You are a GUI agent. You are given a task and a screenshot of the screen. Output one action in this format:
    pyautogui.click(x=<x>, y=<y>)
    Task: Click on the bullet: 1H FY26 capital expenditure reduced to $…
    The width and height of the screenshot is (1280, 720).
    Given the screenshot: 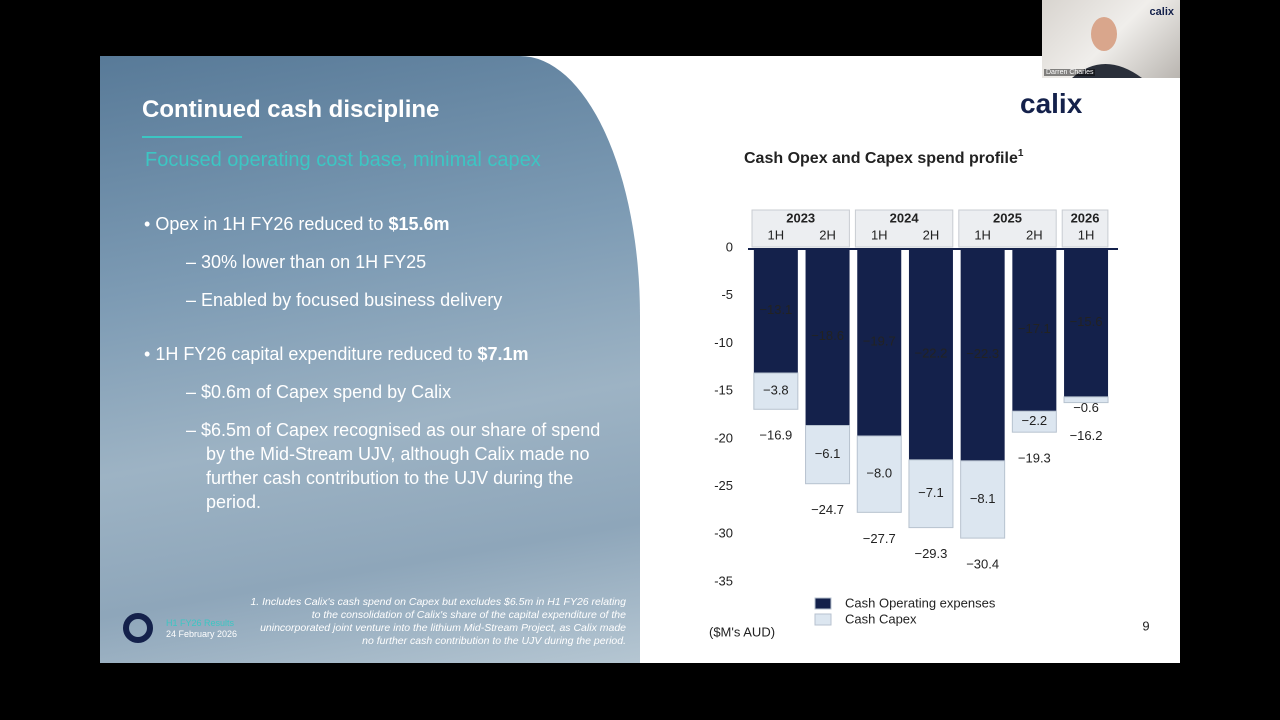 What is the action you would take?
    pyautogui.click(x=379, y=428)
    